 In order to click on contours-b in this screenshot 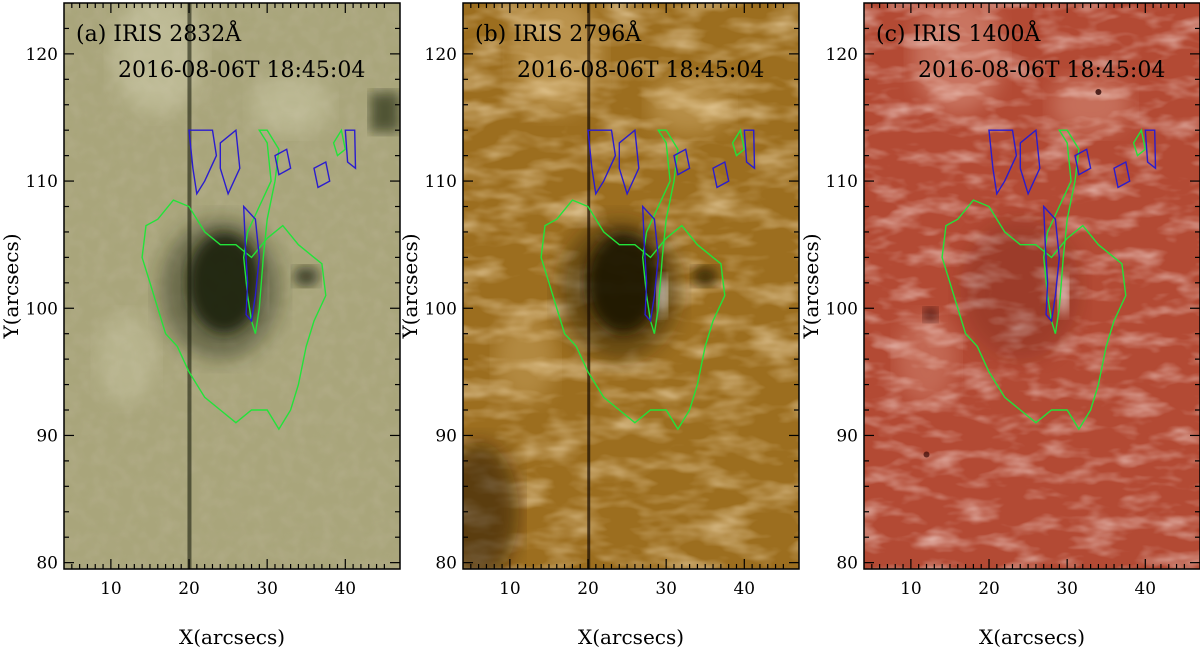, I will do `click(648, 279)`.